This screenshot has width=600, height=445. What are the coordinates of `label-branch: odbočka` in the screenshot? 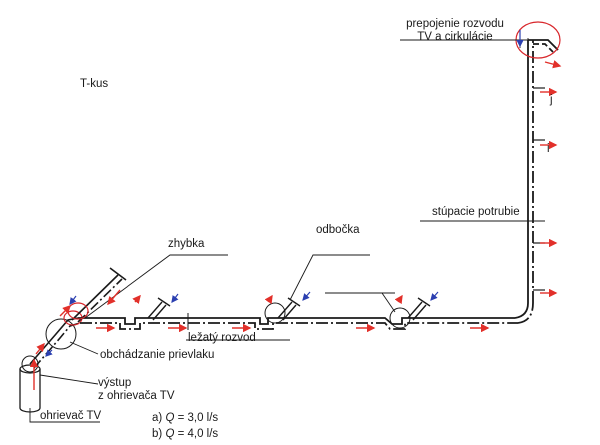 It's located at (338, 230).